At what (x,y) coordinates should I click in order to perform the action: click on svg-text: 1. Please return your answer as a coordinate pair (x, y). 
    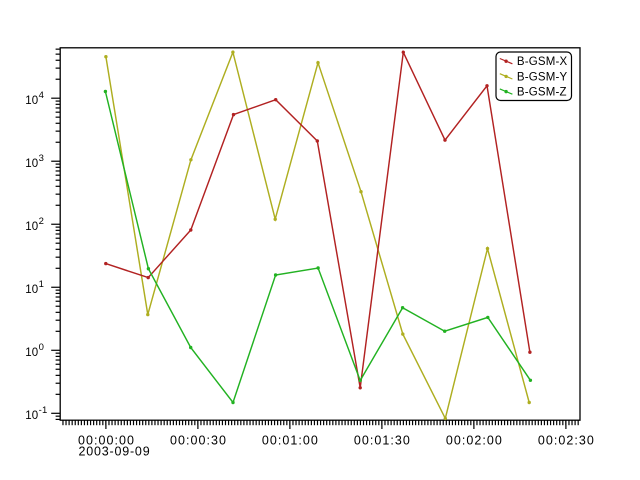
    Looking at the image, I should click on (41, 284).